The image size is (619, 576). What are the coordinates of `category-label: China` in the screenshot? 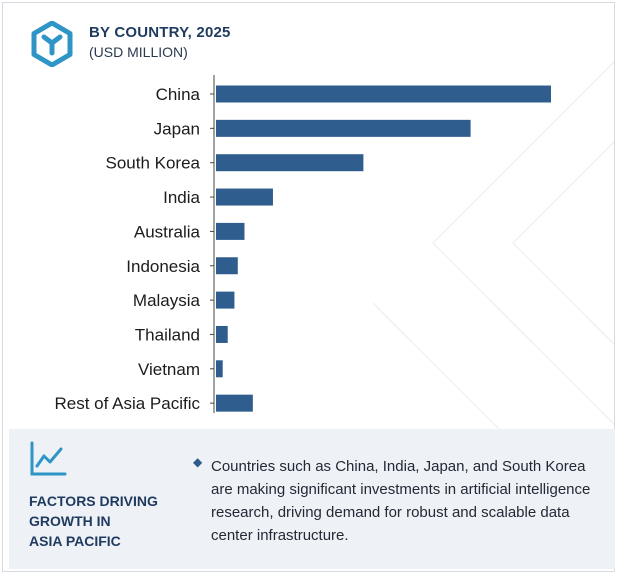 It's located at (178, 94).